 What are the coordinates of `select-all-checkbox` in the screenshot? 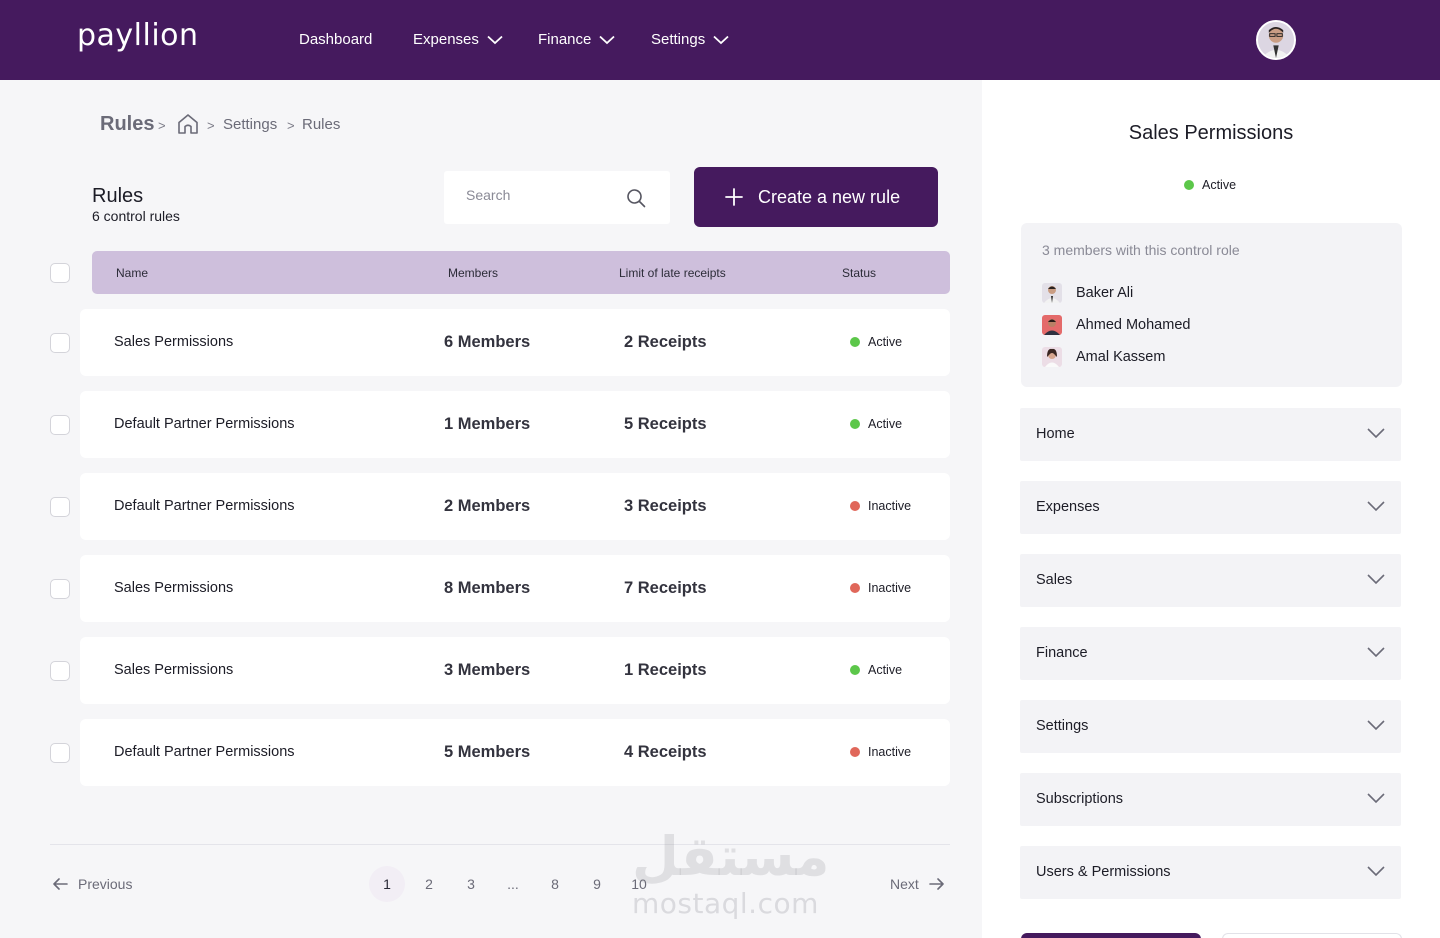 It's located at (60, 273).